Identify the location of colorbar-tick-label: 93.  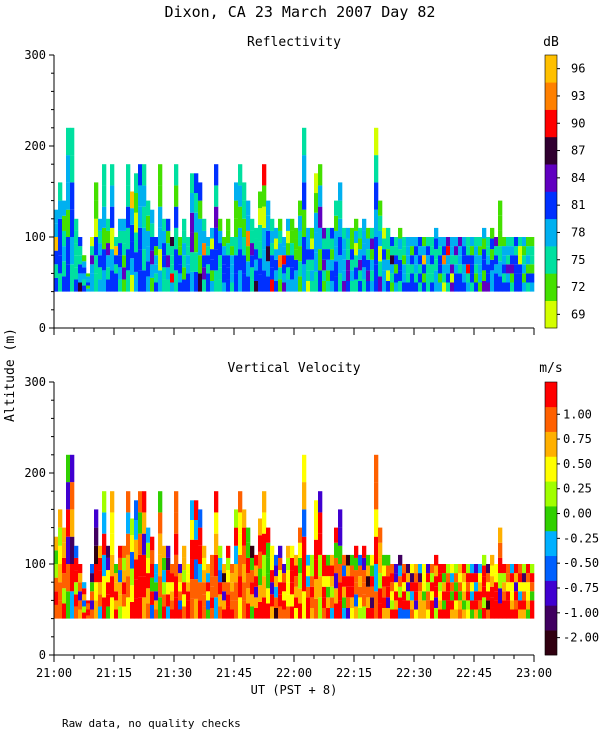
(578, 96).